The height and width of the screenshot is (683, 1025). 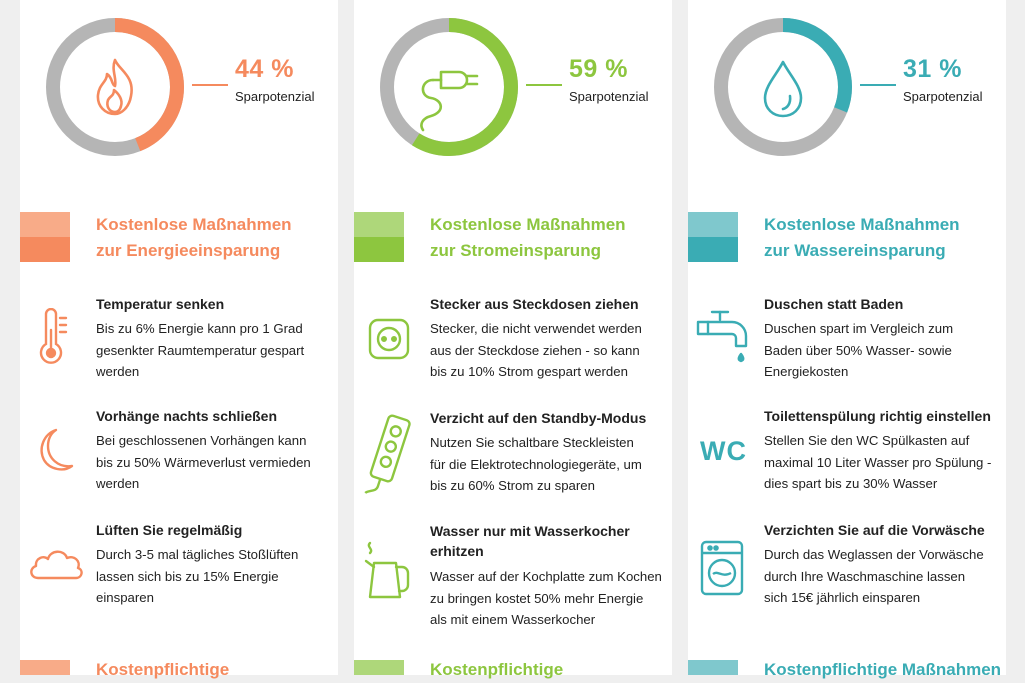 What do you see at coordinates (723, 451) in the screenshot?
I see `wc-icon: WC` at bounding box center [723, 451].